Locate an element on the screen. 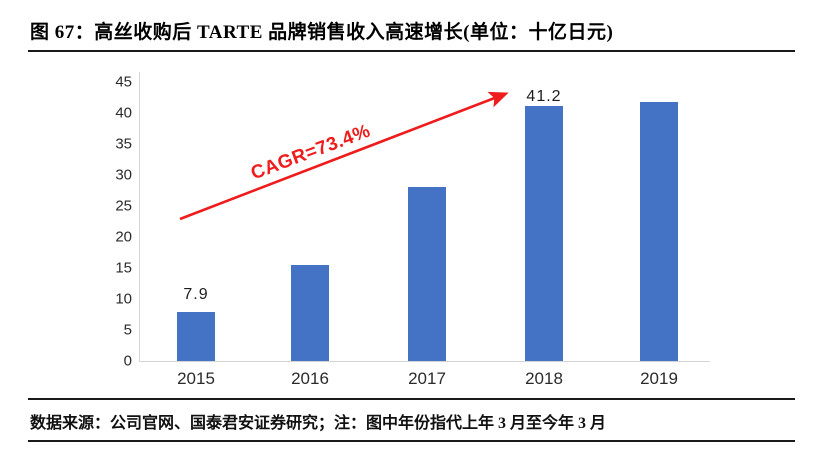 The width and height of the screenshot is (822, 452). x-axis-tick-2016: 2016 is located at coordinates (310, 378).